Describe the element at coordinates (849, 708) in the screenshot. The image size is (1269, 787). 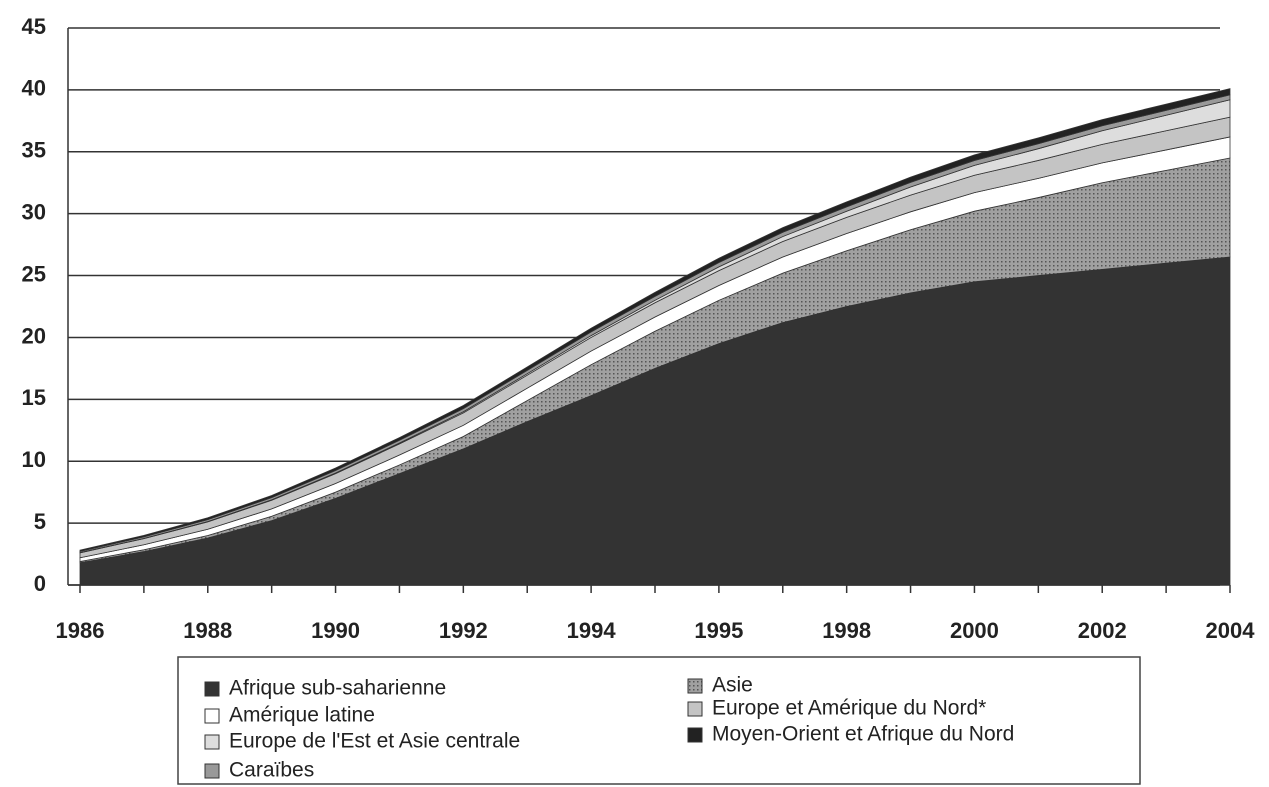
I see `legend-label: Europe et Amérique du Nord*` at that location.